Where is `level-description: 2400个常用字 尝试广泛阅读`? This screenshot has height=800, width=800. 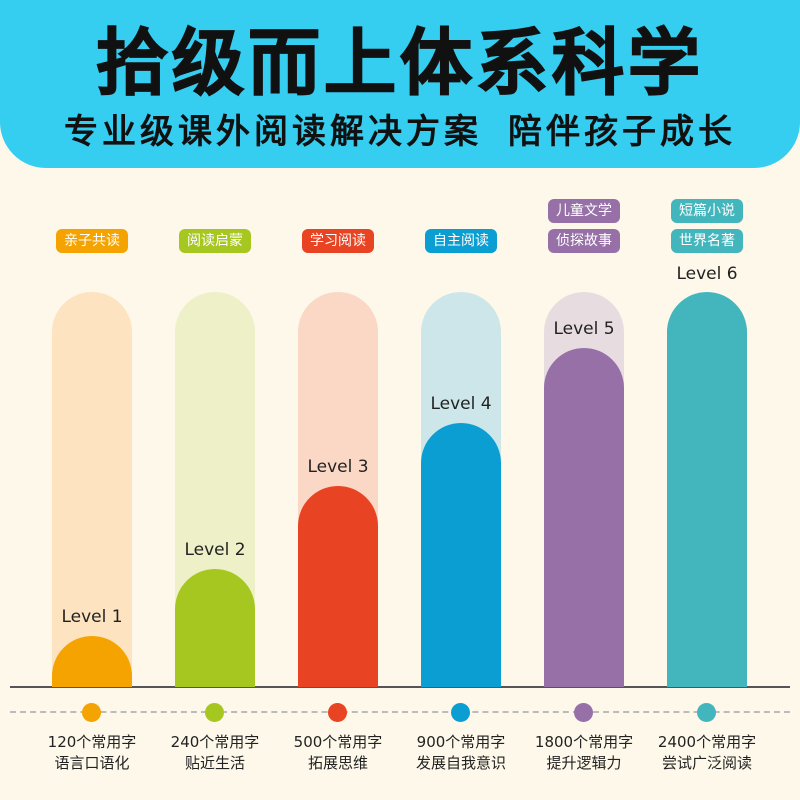
level-description: 2400个常用字 尝试广泛阅读 is located at coordinates (707, 753).